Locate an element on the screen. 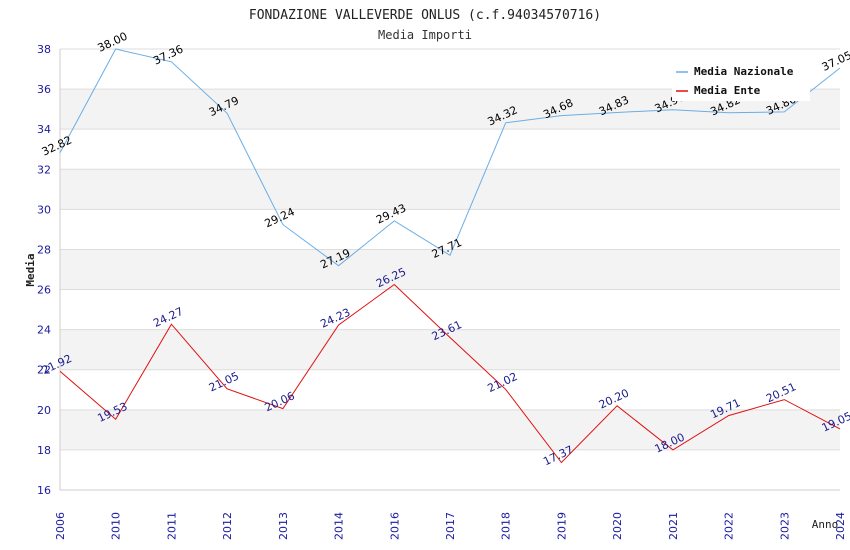  x-tick-2016: 2016 is located at coordinates (394, 526).